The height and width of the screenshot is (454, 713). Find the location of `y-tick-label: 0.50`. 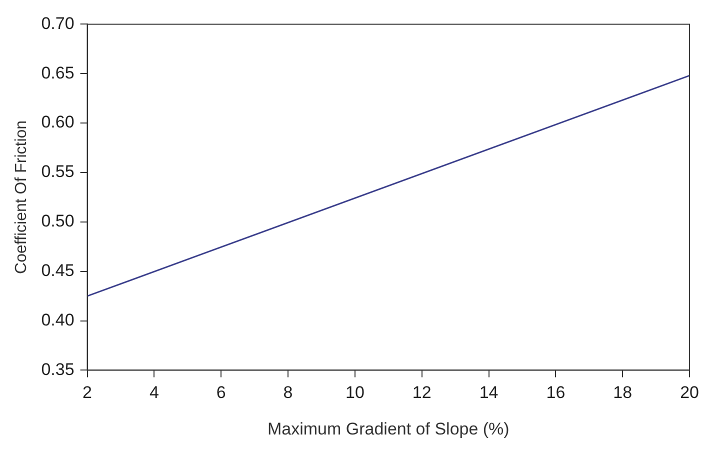

y-tick-label: 0.50 is located at coordinates (57, 221).